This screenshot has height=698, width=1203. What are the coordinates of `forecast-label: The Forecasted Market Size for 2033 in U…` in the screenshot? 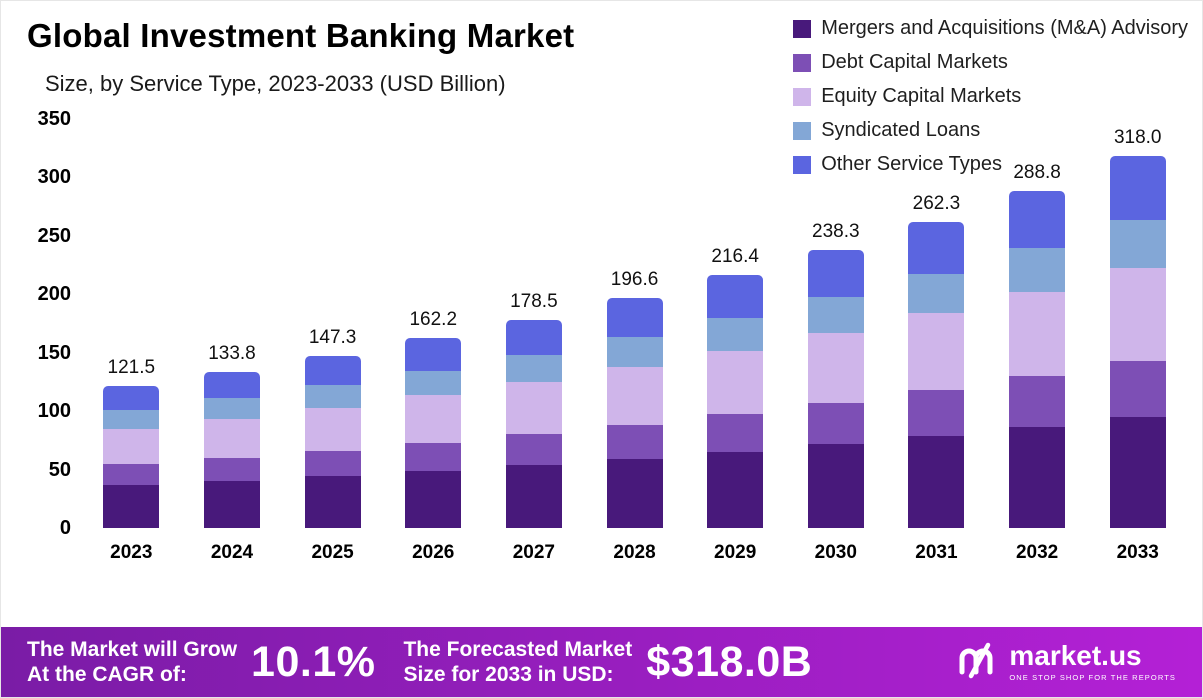 It's located at (517, 662).